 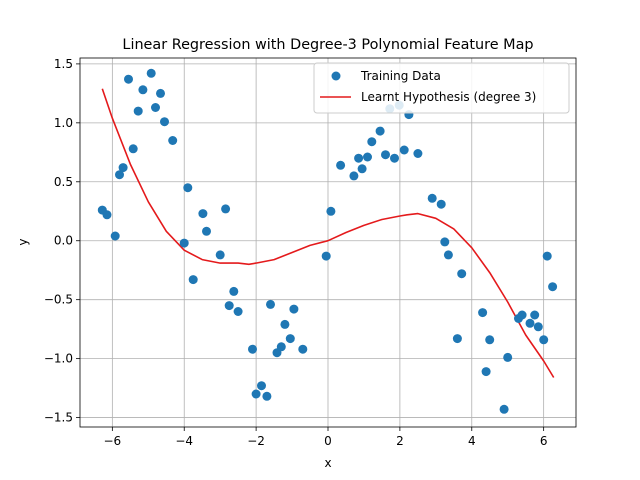 I want to click on x-tick-label: −4, so click(x=184, y=441).